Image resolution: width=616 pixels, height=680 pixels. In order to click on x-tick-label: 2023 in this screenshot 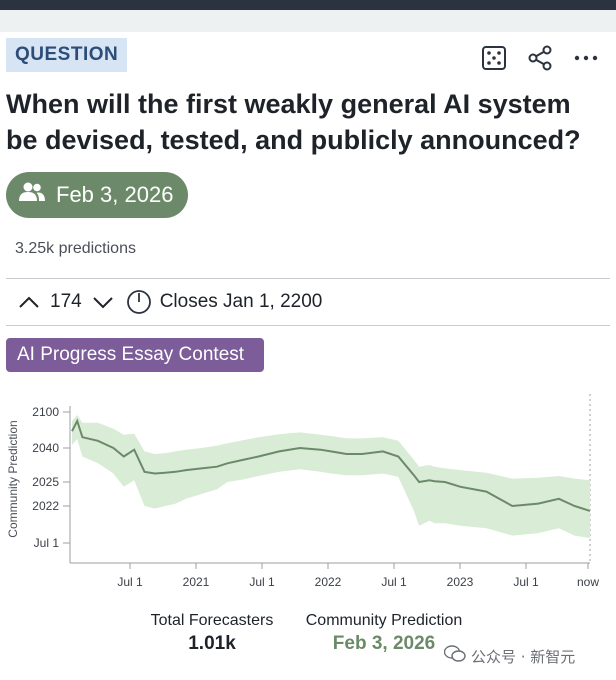, I will do `click(460, 582)`.